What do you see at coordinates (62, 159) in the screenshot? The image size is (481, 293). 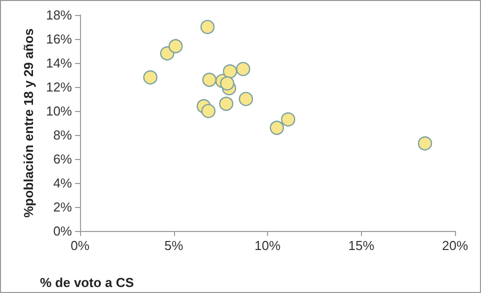 I see `y-tick-label: 6%` at bounding box center [62, 159].